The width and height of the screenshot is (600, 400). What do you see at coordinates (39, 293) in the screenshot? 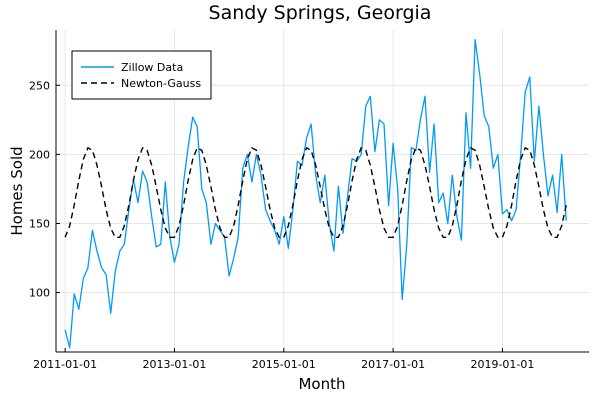
I see `y-tick-label: 100` at bounding box center [39, 293].